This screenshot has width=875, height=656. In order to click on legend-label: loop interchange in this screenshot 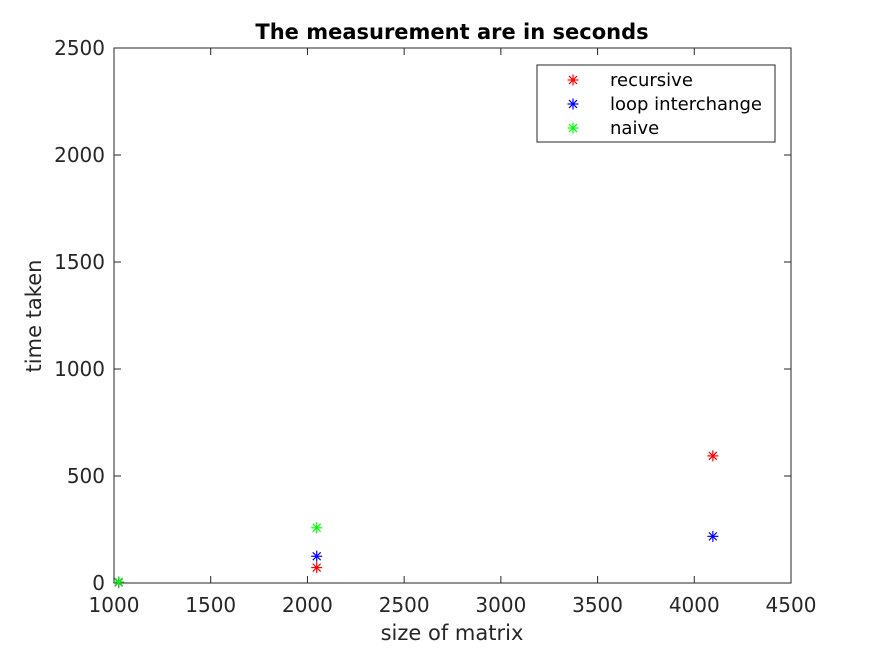, I will do `click(686, 104)`.